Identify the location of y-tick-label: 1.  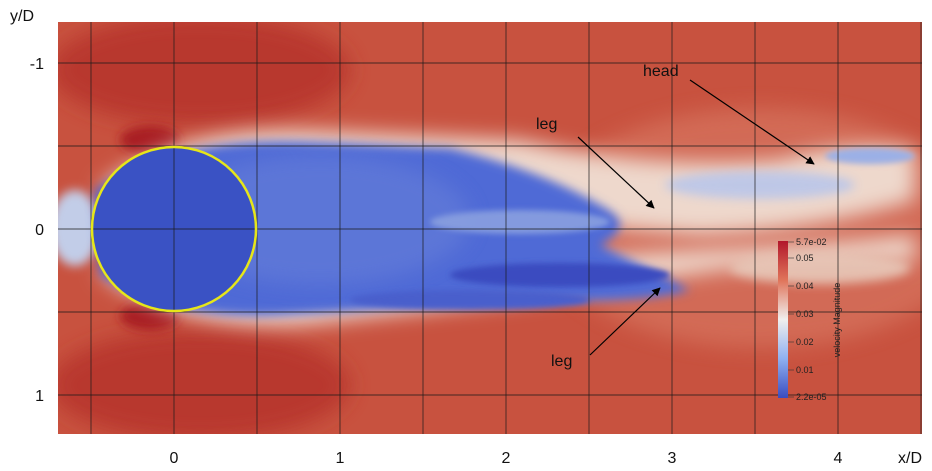
(39, 396).